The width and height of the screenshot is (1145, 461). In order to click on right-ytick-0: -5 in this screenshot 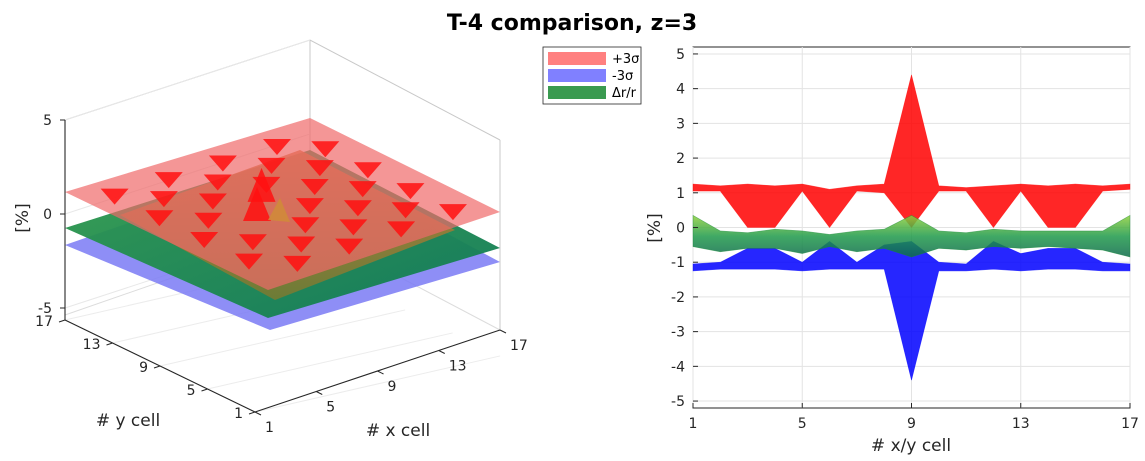, I will do `click(678, 402)`.